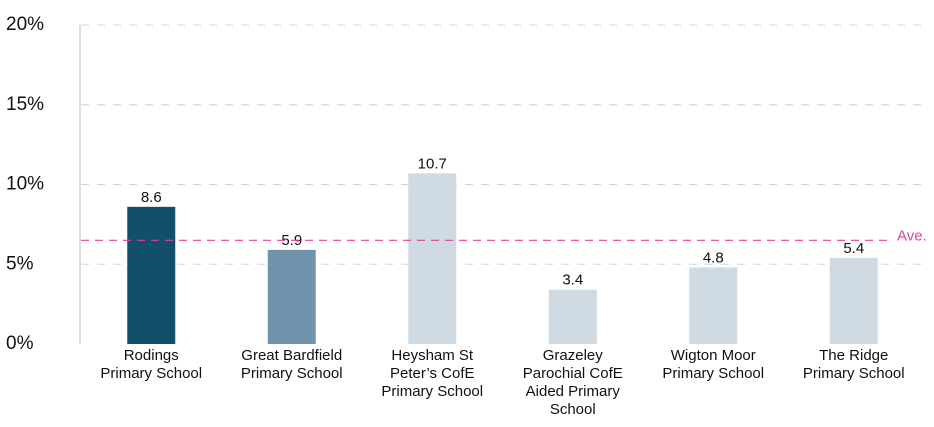 This screenshot has width=934, height=427. I want to click on data-label: 5.4, so click(853, 248).